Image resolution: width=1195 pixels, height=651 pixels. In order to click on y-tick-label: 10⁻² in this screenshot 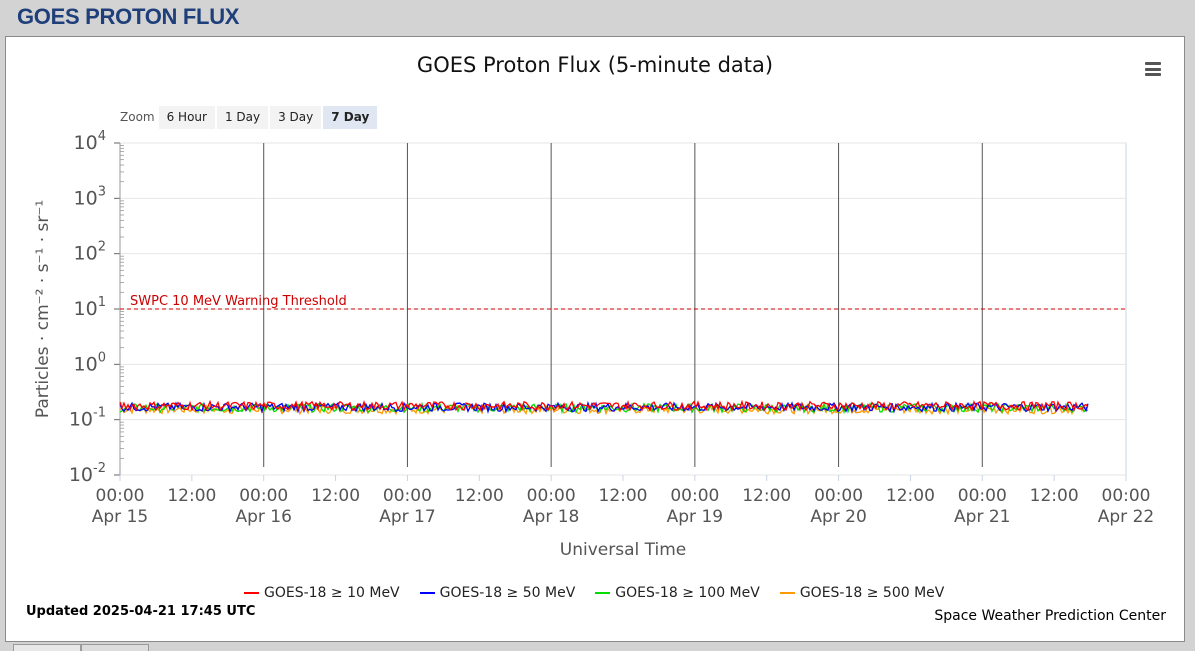, I will do `click(87, 473)`.